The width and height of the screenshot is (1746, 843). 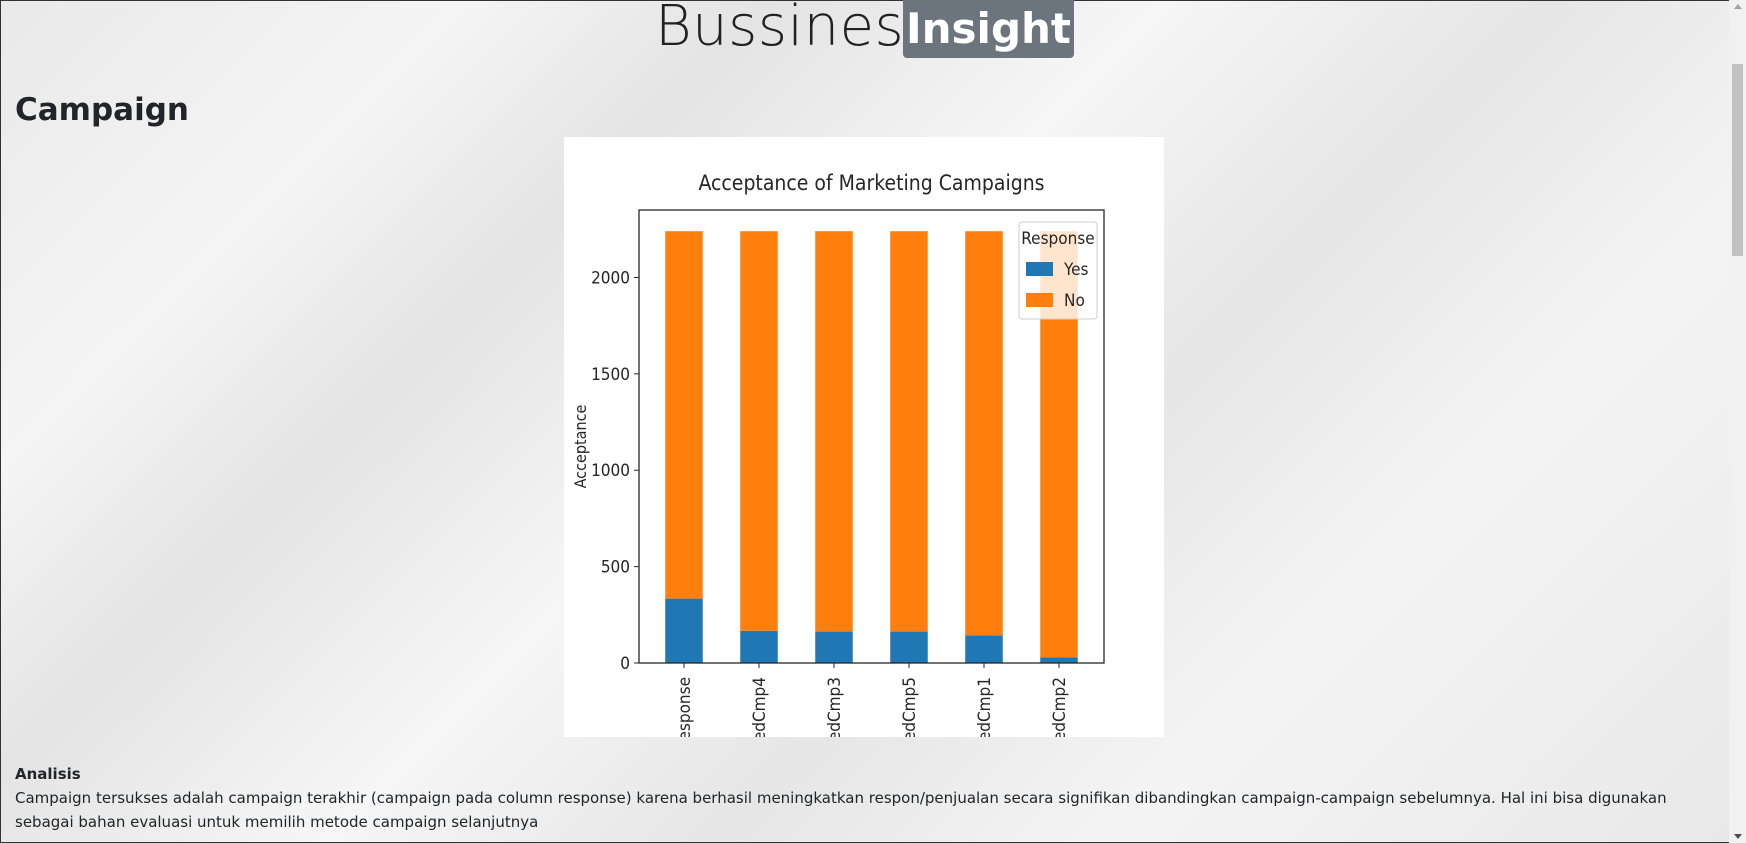 What do you see at coordinates (102, 110) in the screenshot?
I see `section-title: Campaign` at bounding box center [102, 110].